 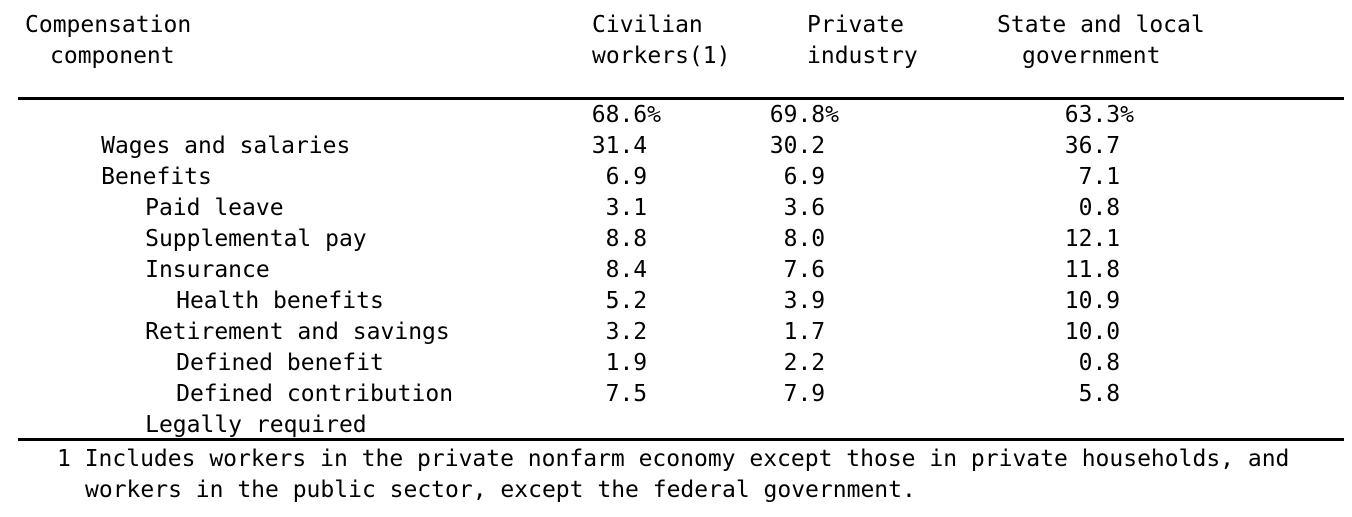 I want to click on column-header-state-local-line-1: State and local, so click(x=1101, y=25).